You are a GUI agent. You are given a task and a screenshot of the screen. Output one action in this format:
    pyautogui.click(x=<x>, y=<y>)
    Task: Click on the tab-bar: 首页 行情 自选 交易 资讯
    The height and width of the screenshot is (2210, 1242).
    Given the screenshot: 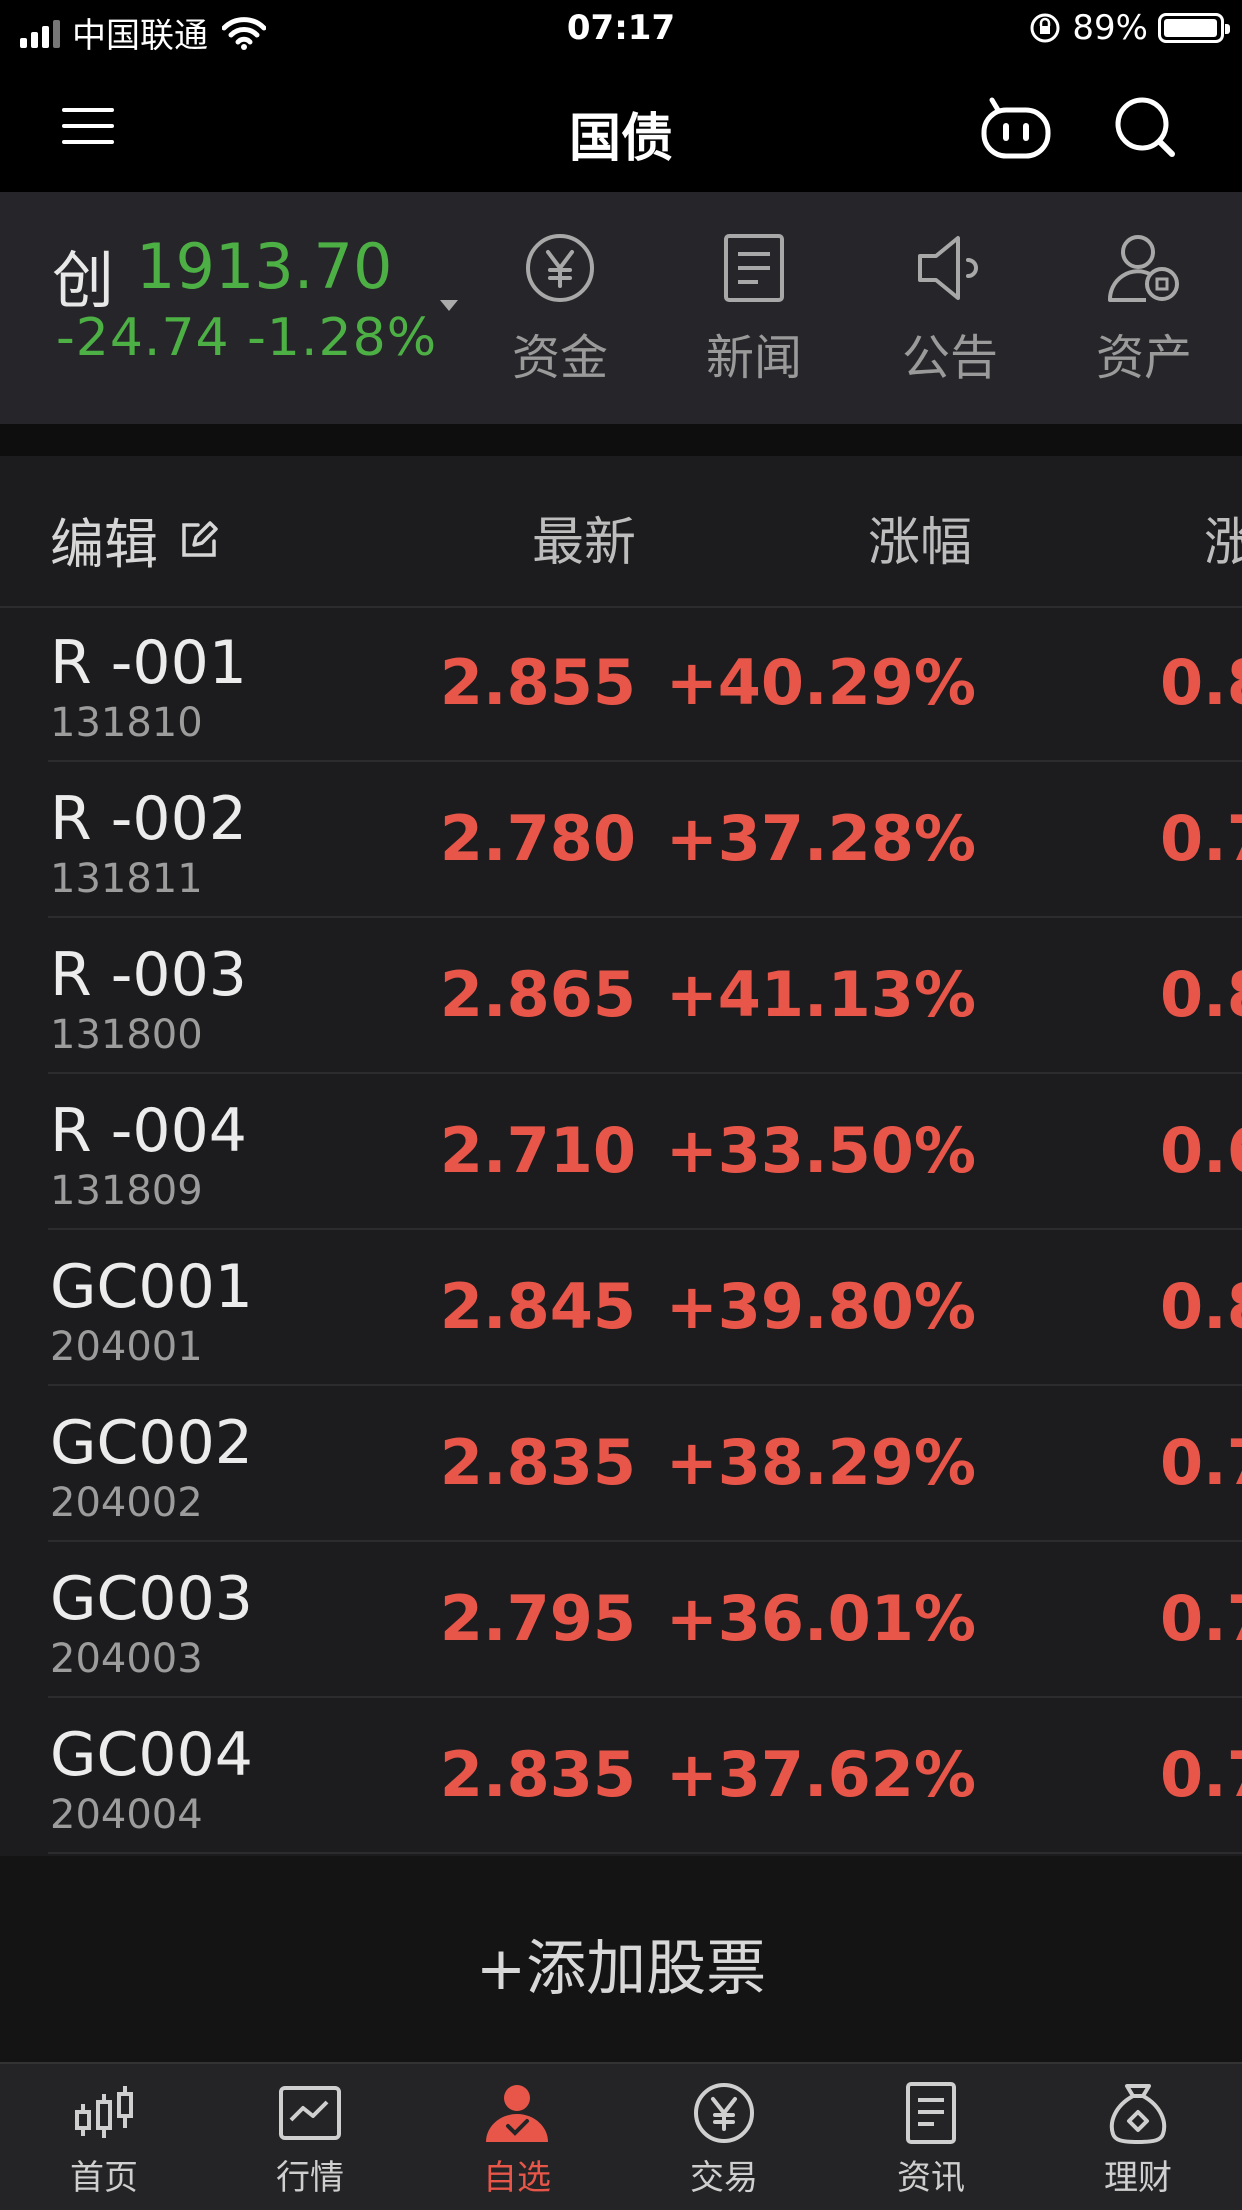 What is the action you would take?
    pyautogui.click(x=621, y=2136)
    